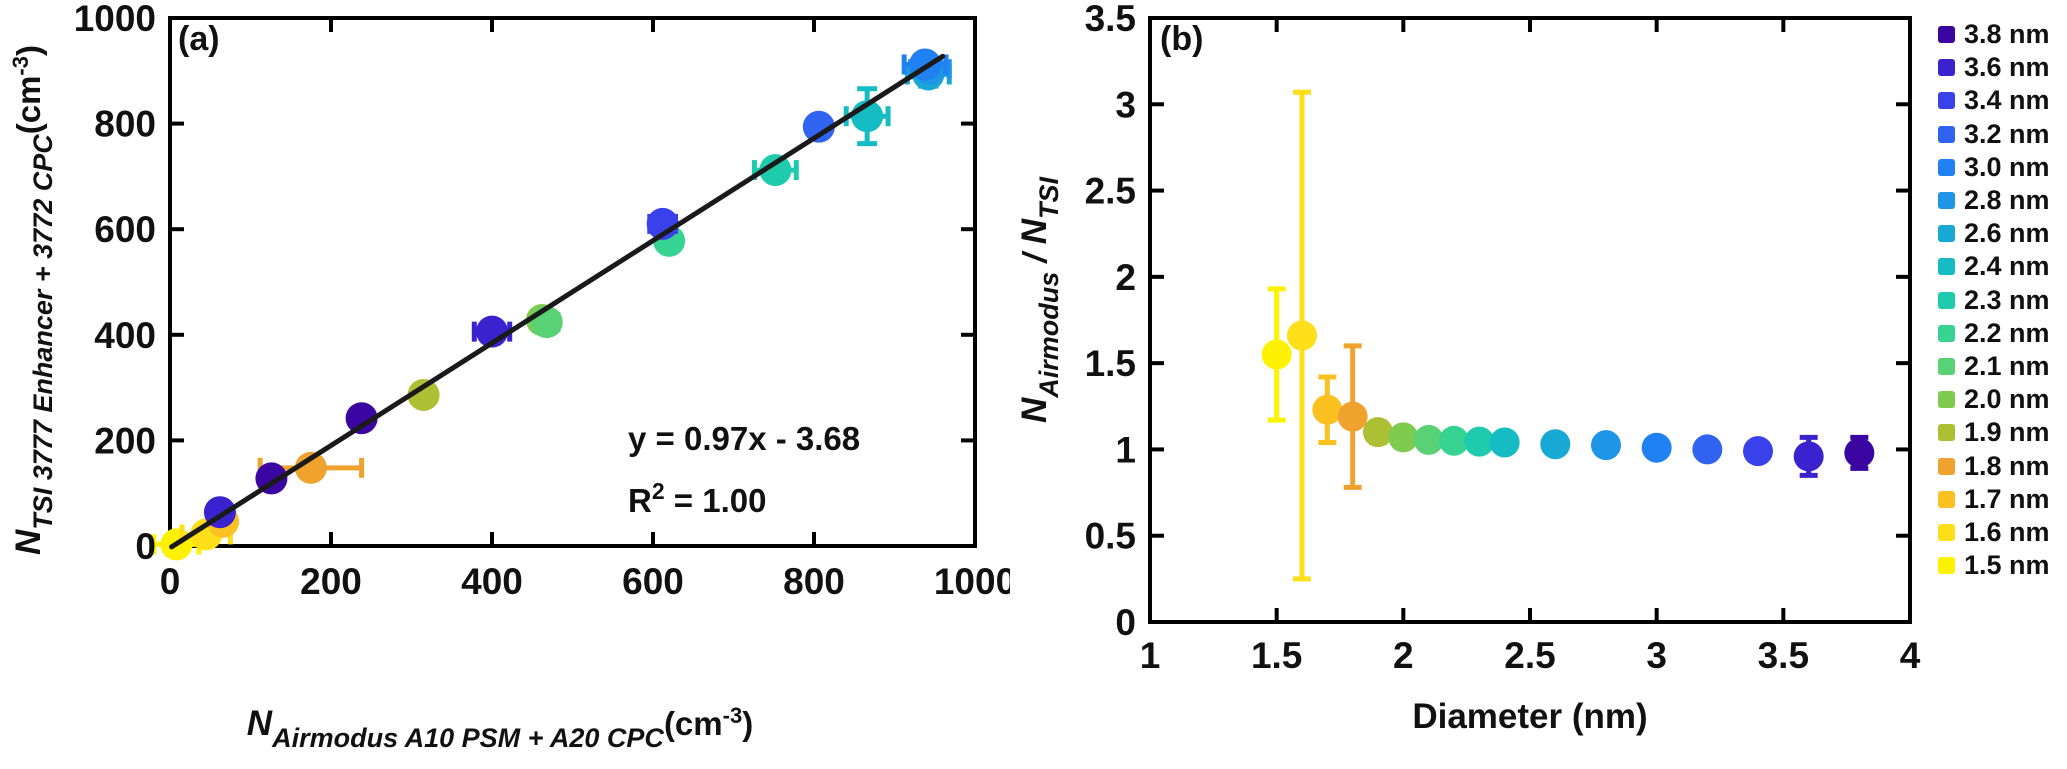 This screenshot has height=769, width=2067. What do you see at coordinates (331, 581) in the screenshot?
I see `panel-a-xtick-label: 200` at bounding box center [331, 581].